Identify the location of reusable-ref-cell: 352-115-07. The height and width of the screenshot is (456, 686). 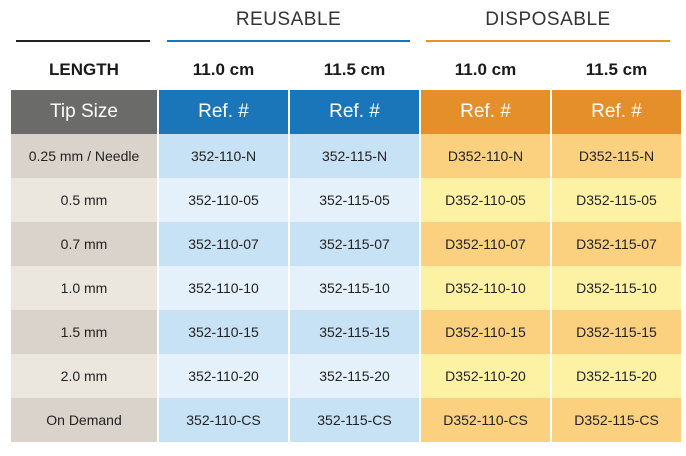
(354, 244).